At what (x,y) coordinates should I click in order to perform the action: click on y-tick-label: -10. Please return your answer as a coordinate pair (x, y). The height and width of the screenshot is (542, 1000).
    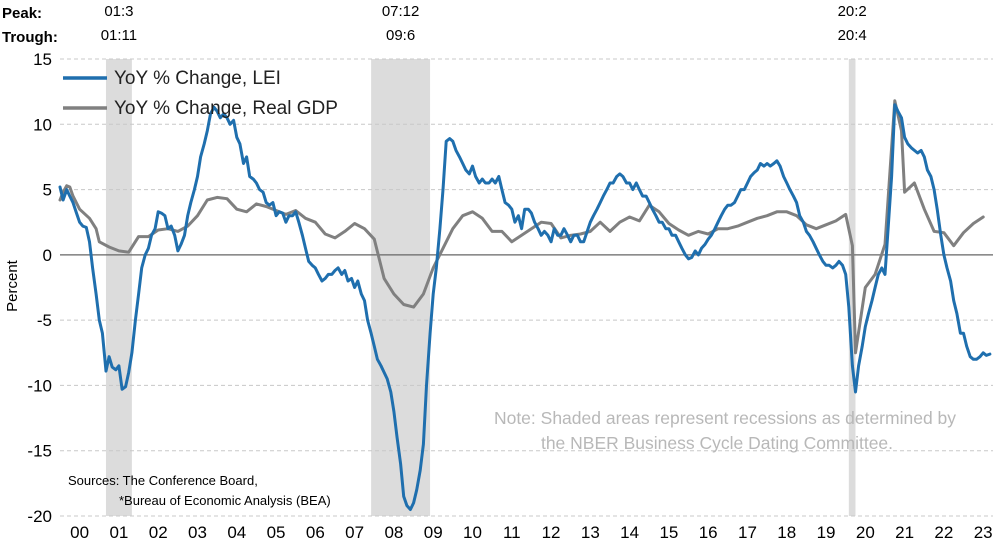
    Looking at the image, I should click on (39, 385).